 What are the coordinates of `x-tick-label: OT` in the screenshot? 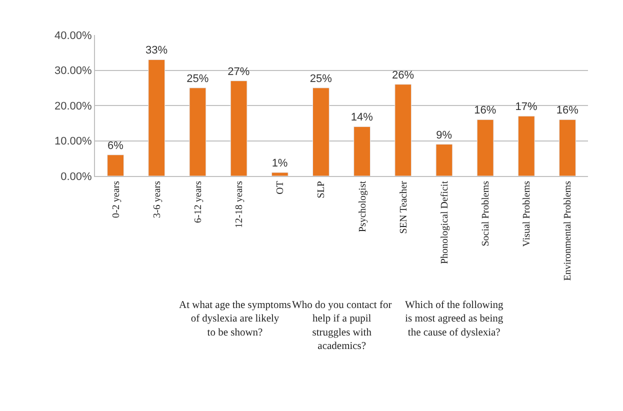 It's located at (280, 187).